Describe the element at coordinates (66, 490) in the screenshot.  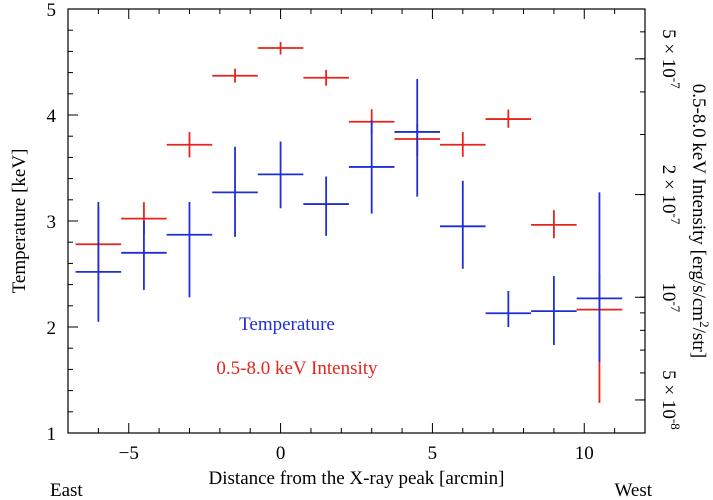
I see `direction-east-label: East` at that location.